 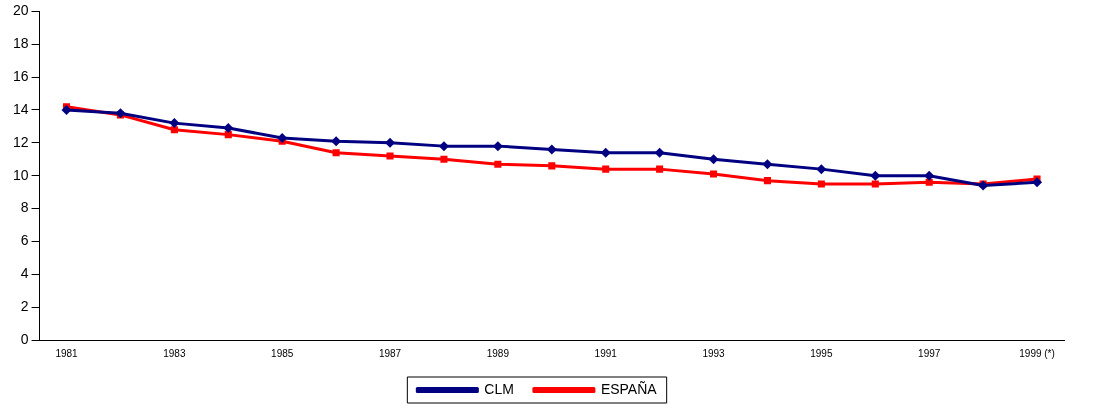 I want to click on x-tick-label: 1991, so click(x=606, y=353).